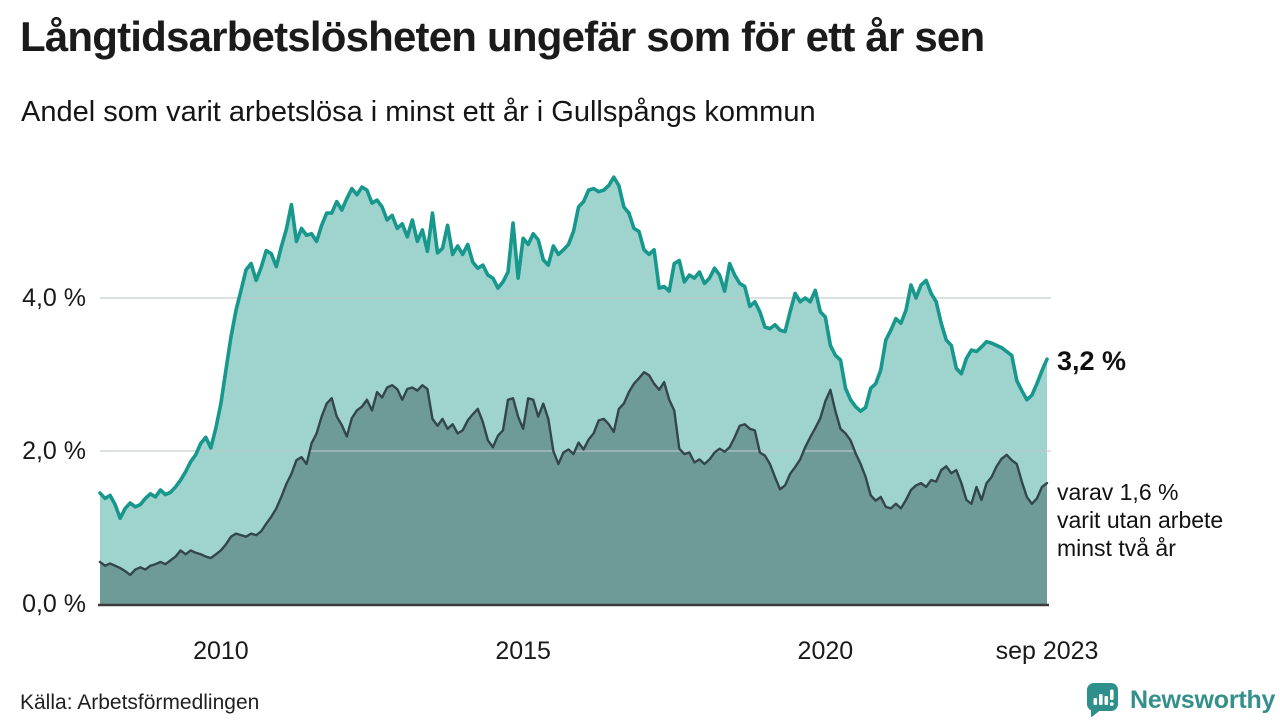 This screenshot has height=720, width=1280. I want to click on x-tick-label: 2010, so click(221, 651).